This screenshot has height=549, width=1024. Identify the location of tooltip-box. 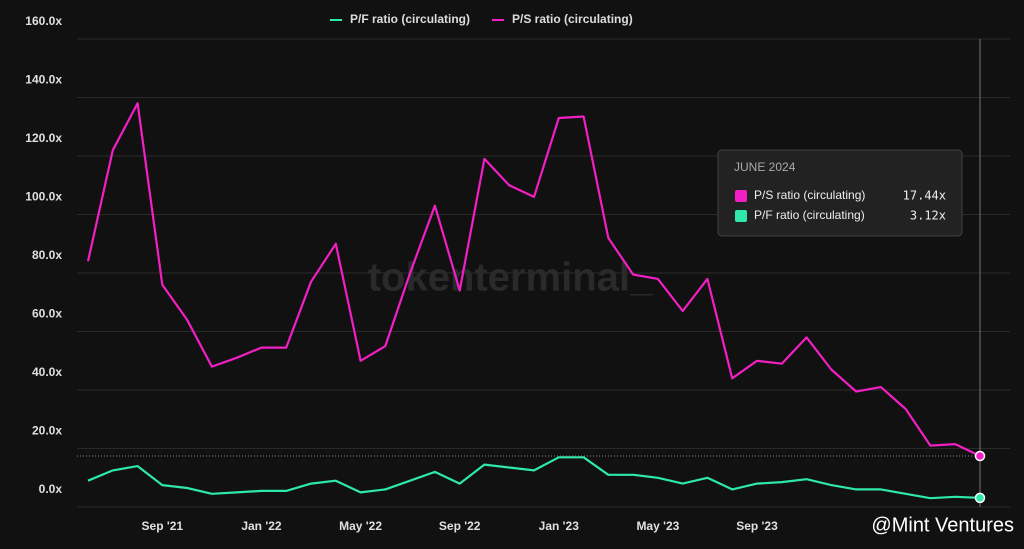
(840, 193).